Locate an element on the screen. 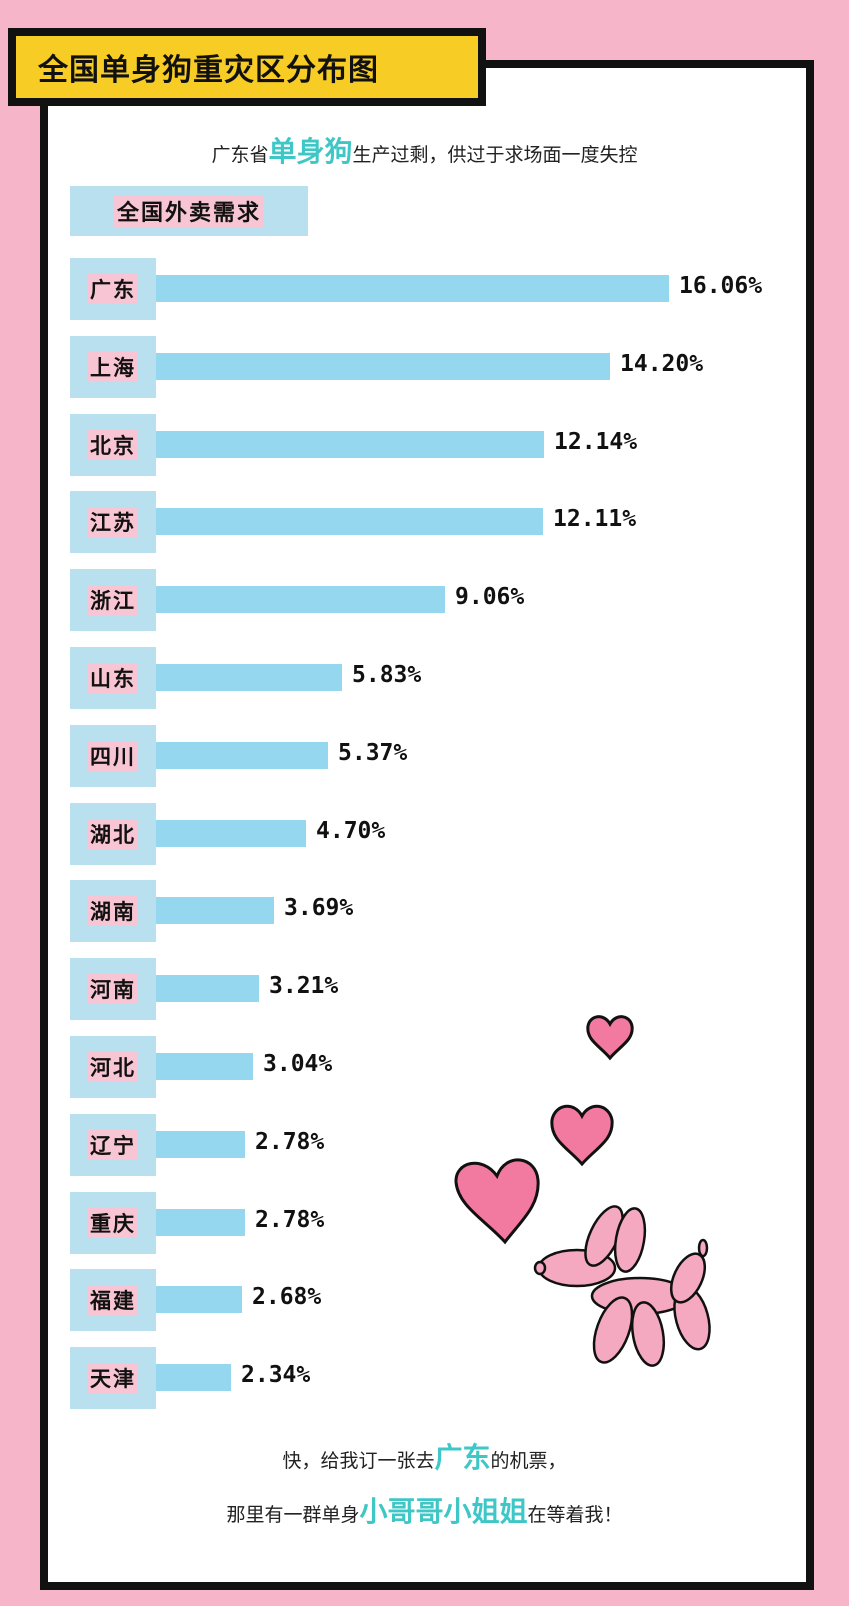 The width and height of the screenshot is (849, 1606). category-label: 广东 is located at coordinates (113, 289).